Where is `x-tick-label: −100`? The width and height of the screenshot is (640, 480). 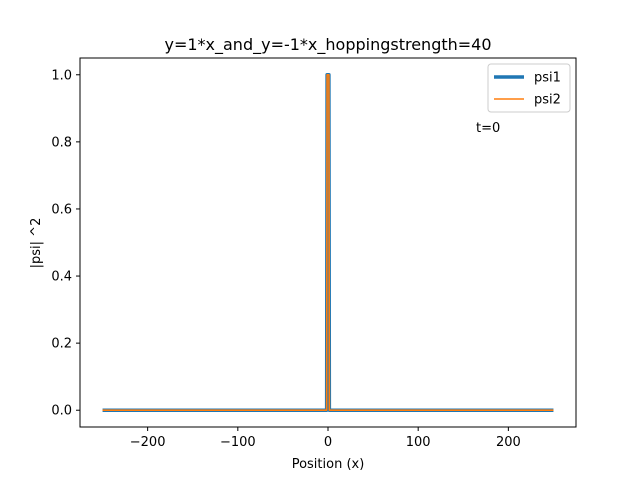 x-tick-label: −100 is located at coordinates (238, 442).